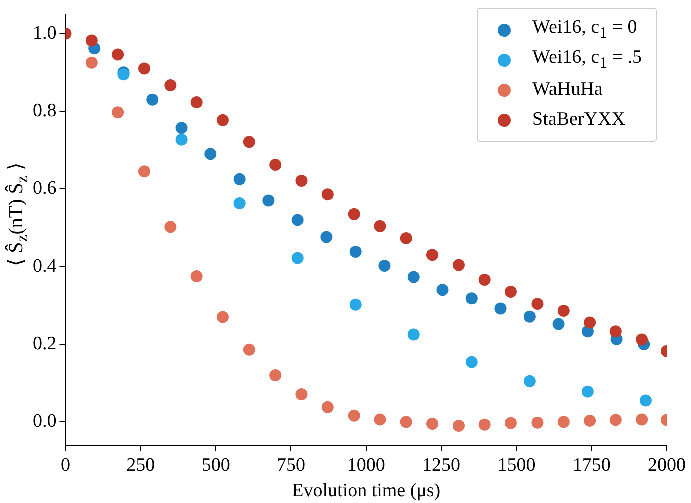  Describe the element at coordinates (65, 465) in the screenshot. I see `x-tick-label: 0` at that location.